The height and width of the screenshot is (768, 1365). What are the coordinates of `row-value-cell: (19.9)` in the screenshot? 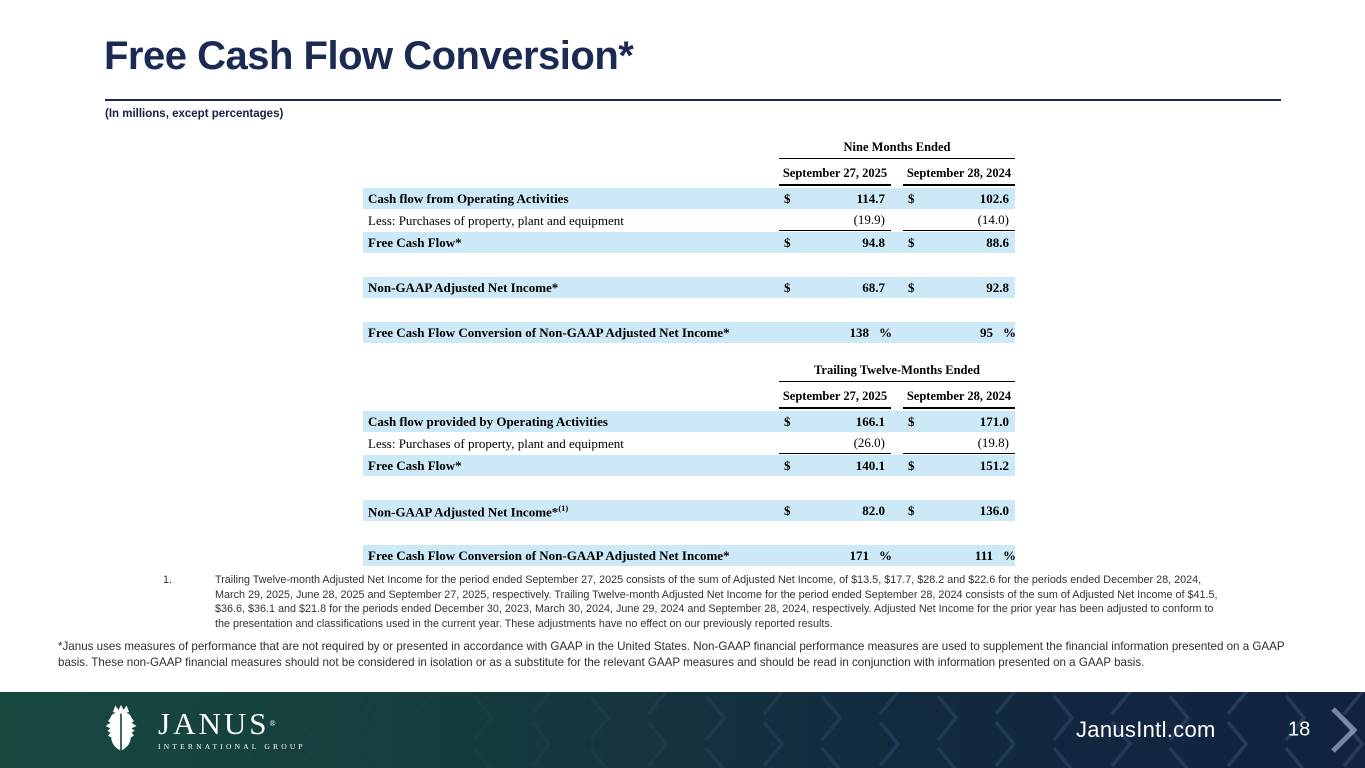 It's located at (835, 220).